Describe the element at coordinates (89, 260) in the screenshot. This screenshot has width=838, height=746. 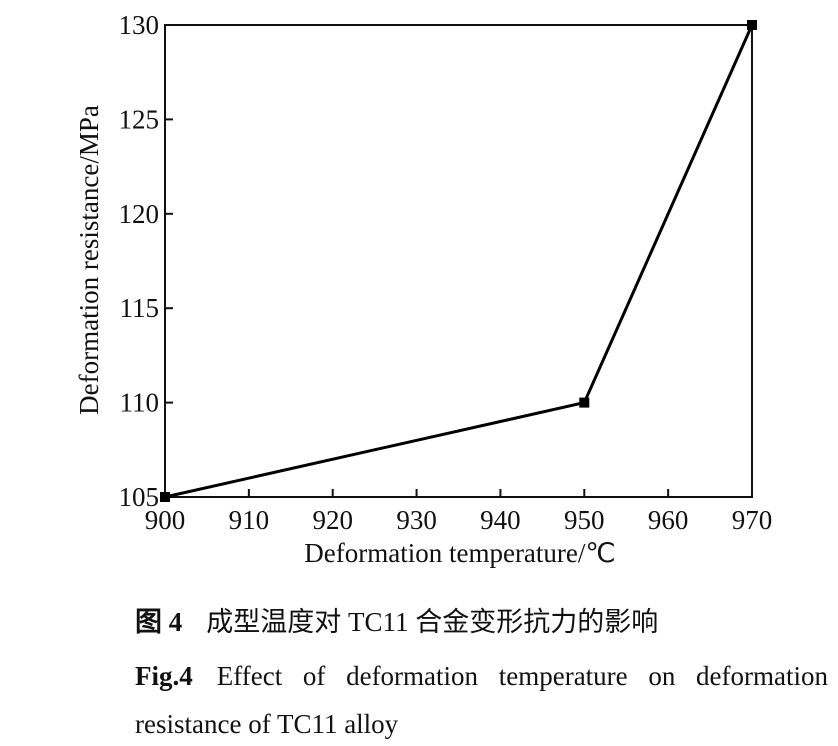
I see `y-axis-title: Deformation resistance/MPa` at that location.